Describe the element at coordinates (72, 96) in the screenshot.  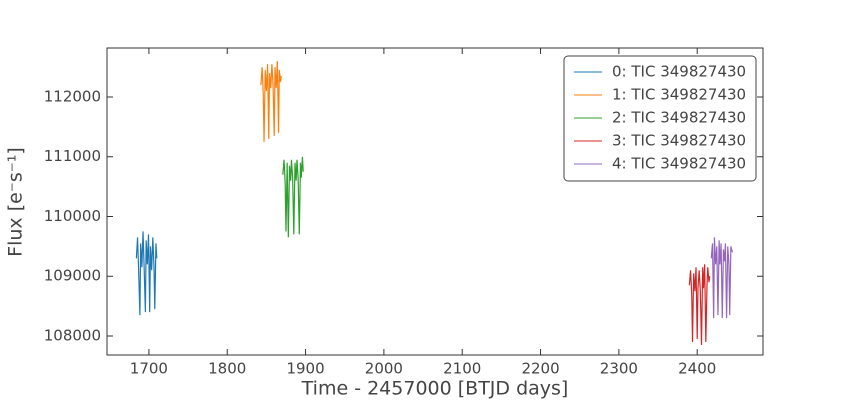
I see `y-tick-label: 112000` at that location.